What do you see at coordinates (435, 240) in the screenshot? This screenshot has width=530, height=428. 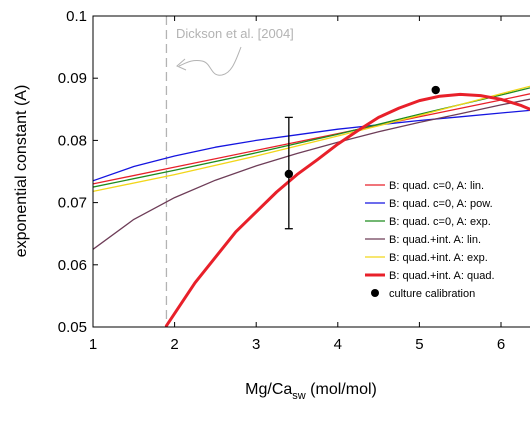 I see `legend-label-4: B: quad.+int. A: lin.` at bounding box center [435, 240].